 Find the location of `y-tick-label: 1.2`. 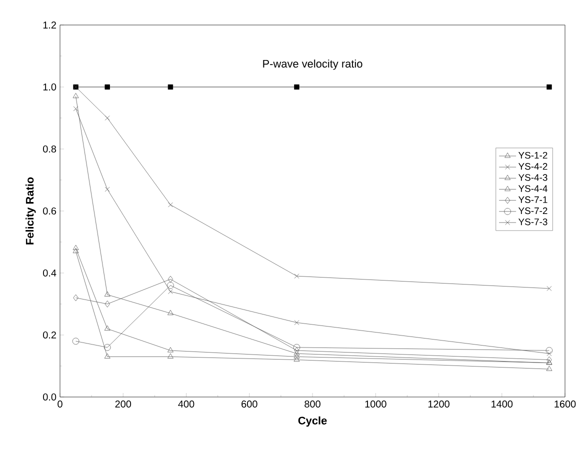

y-tick-label: 1.2 is located at coordinates (49, 25).